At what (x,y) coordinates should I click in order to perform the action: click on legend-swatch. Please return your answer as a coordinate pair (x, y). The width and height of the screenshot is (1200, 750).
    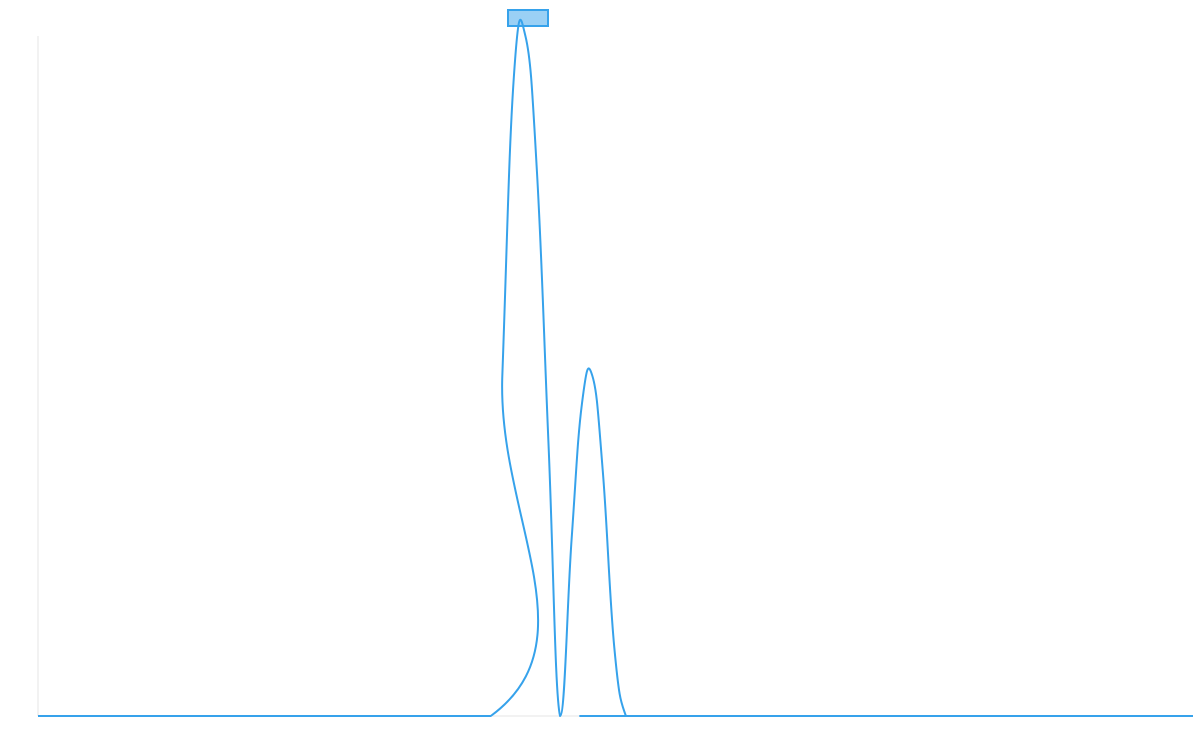
    Looking at the image, I should click on (528, 18).